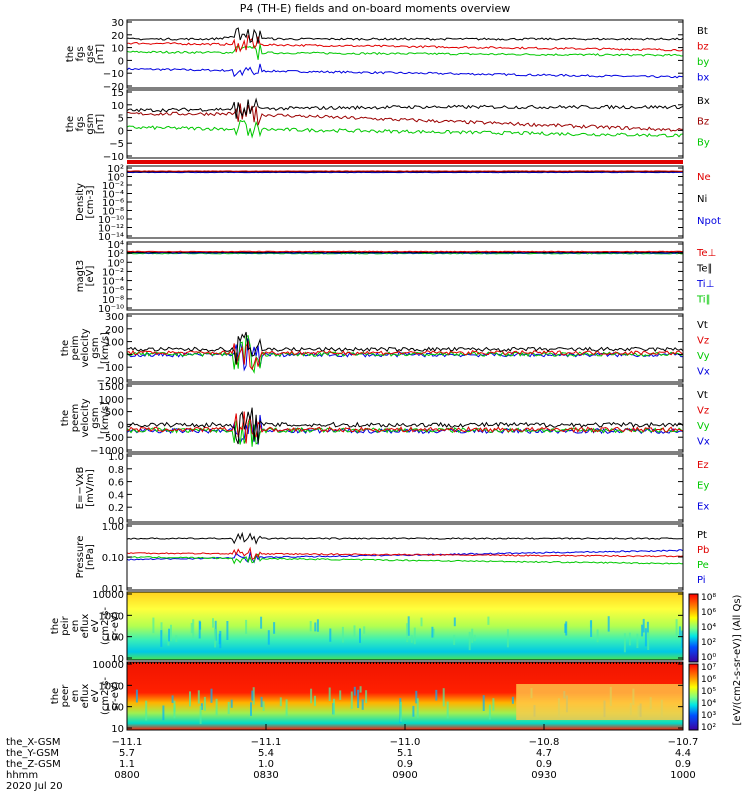 This screenshot has height=800, width=750. What do you see at coordinates (65, 696) in the screenshot?
I see `y-axis-label: peer` at bounding box center [65, 696].